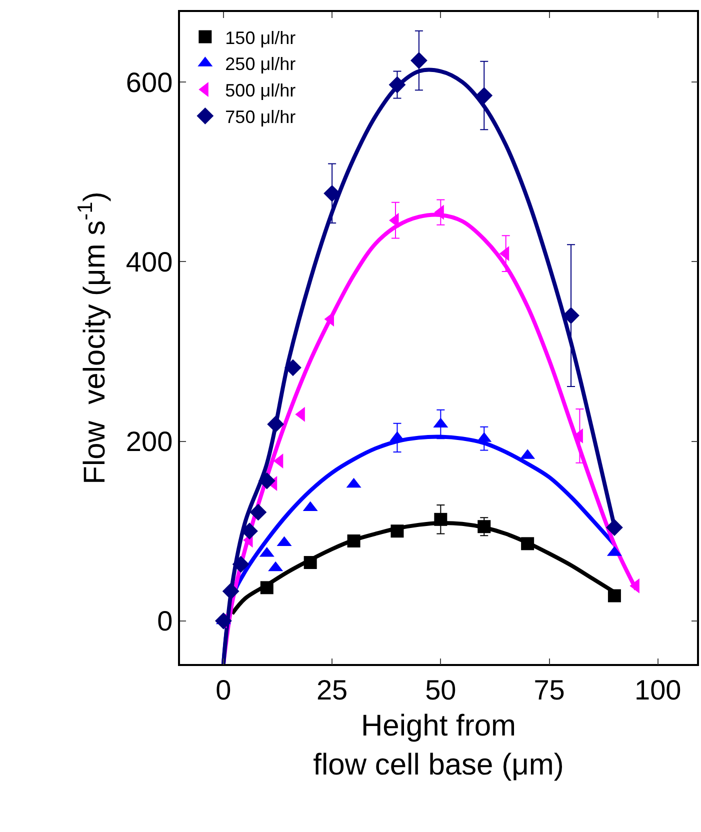 Image resolution: width=701 pixels, height=832 pixels. What do you see at coordinates (332, 690) in the screenshot?
I see `x-tick-label: 25` at bounding box center [332, 690].